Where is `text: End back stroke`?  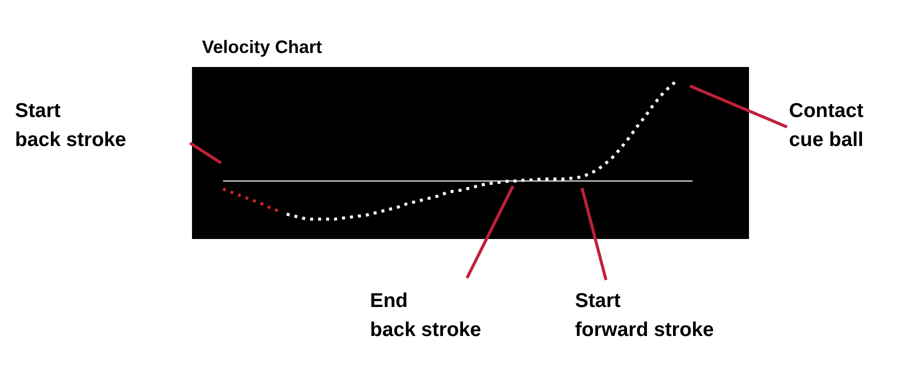
text: End back stroke is located at coordinates (426, 315).